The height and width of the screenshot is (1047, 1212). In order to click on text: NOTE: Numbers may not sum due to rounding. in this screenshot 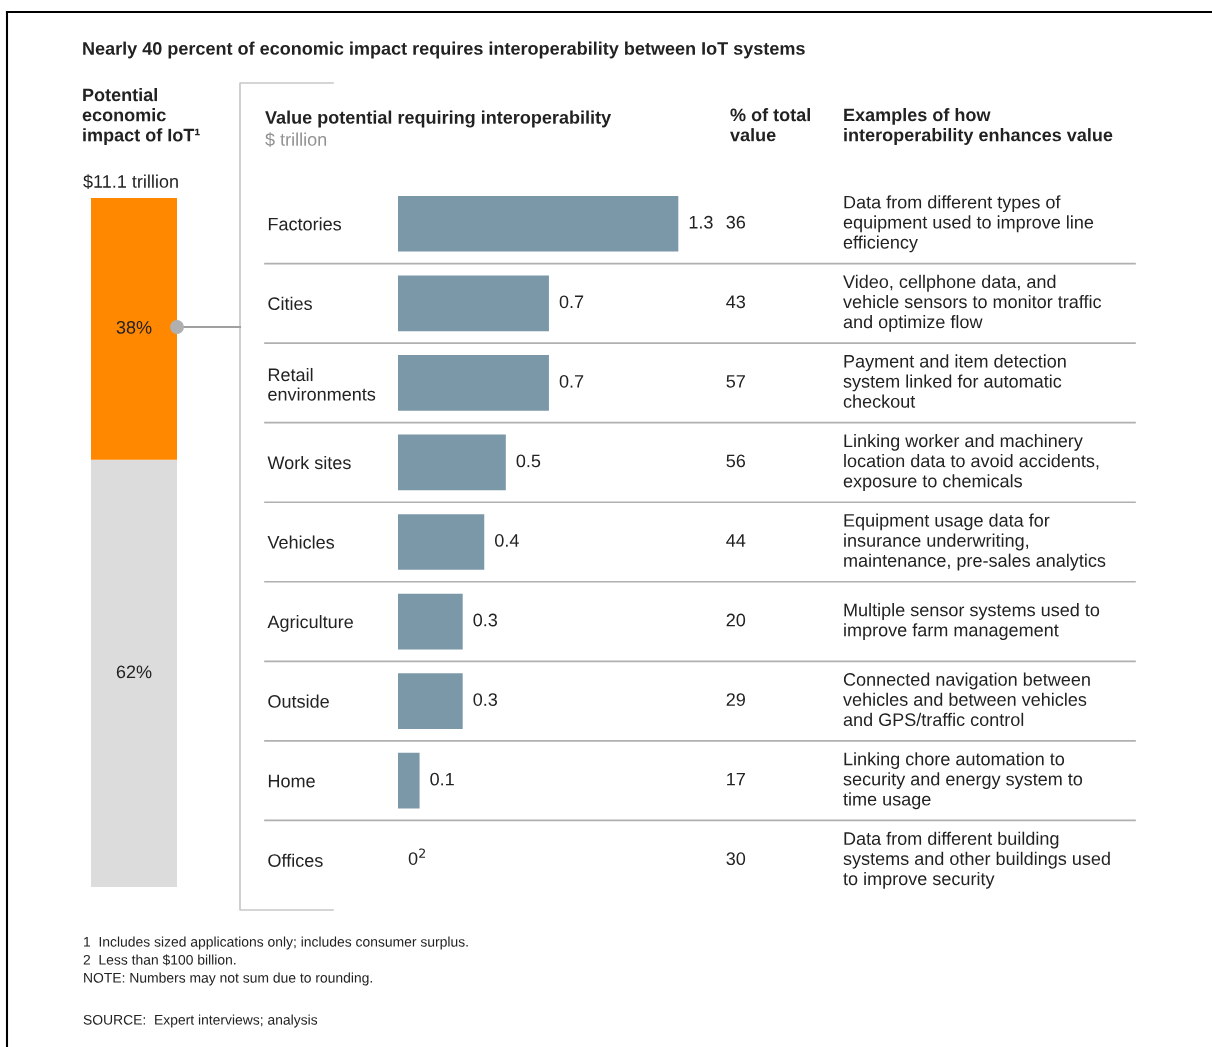, I will do `click(228, 979)`.